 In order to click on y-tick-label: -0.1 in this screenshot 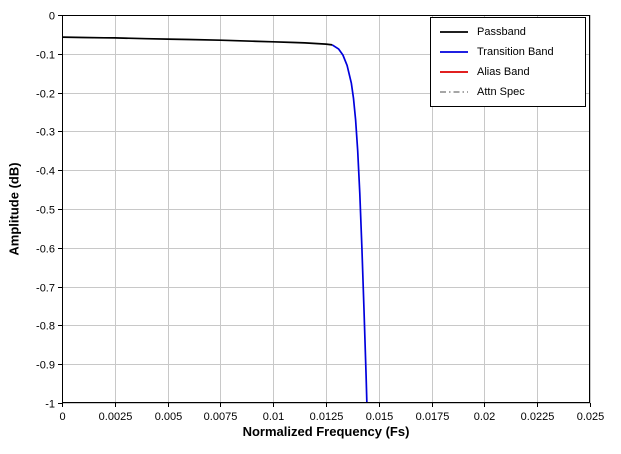, I will do `click(45, 56)`.